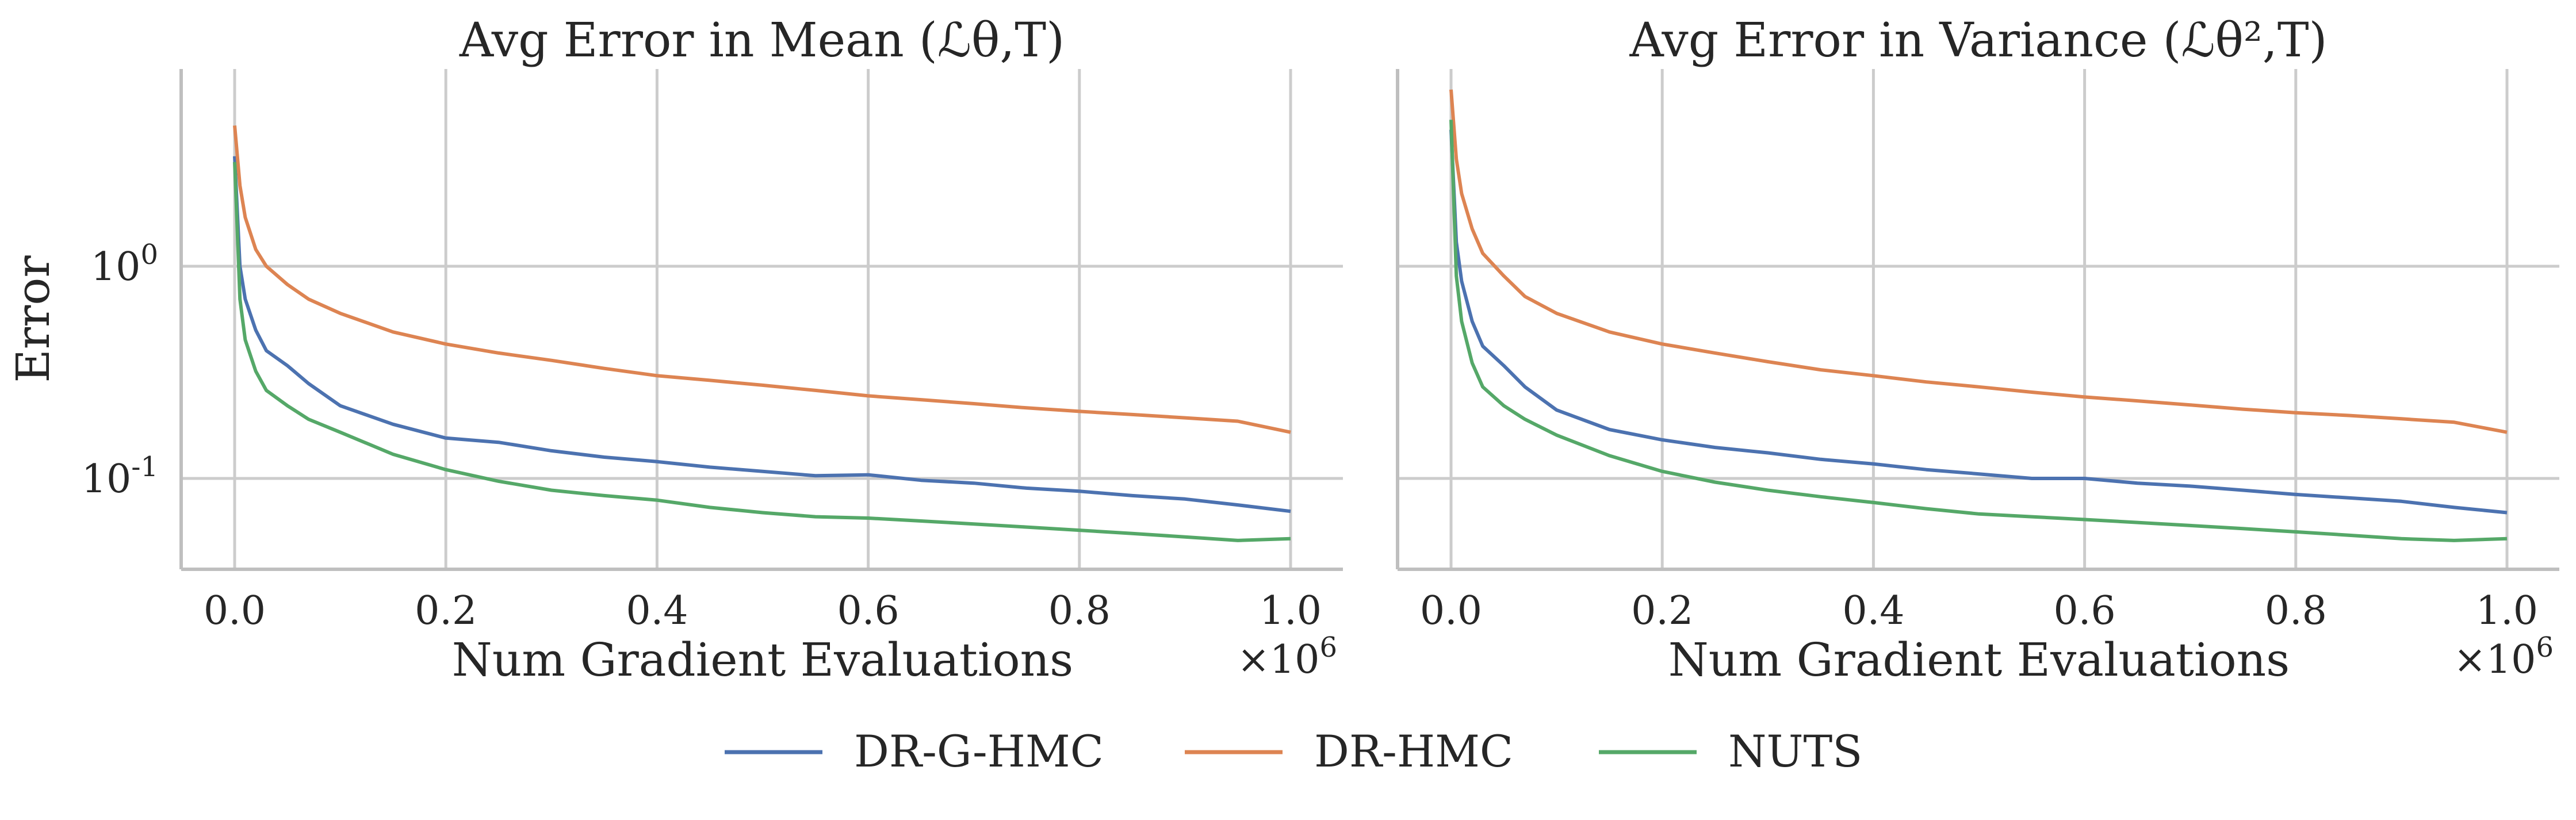  Describe the element at coordinates (1293, 751) in the screenshot. I see `legend: DR-G-HMC DR-HMC NUTS` at that location.